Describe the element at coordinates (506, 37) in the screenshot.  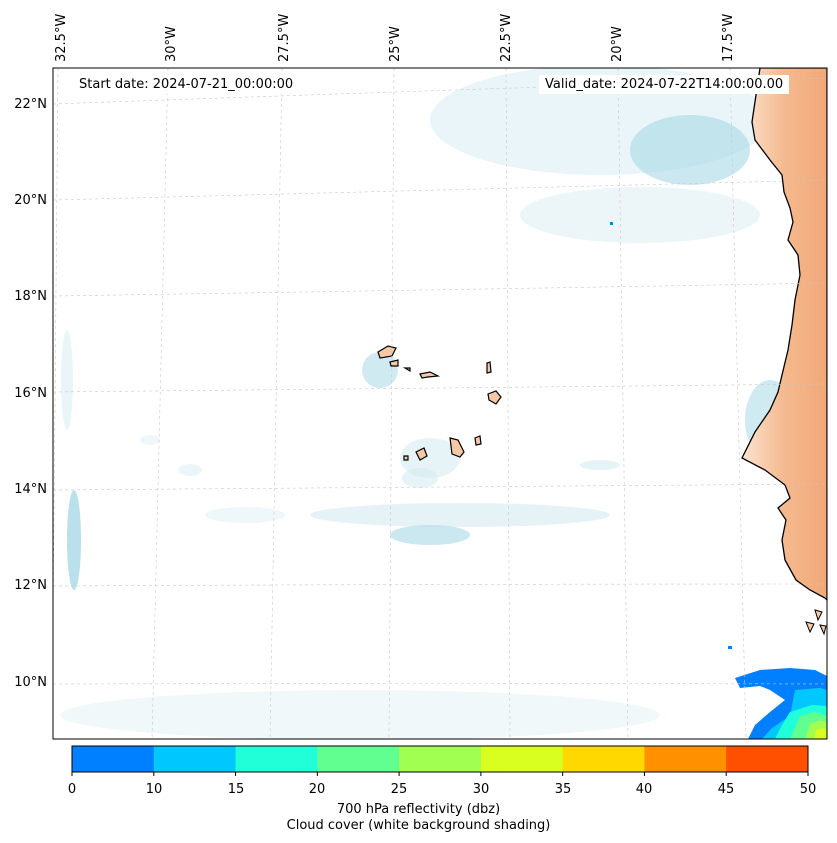
I see `lon-label: 22.5°W` at that location.